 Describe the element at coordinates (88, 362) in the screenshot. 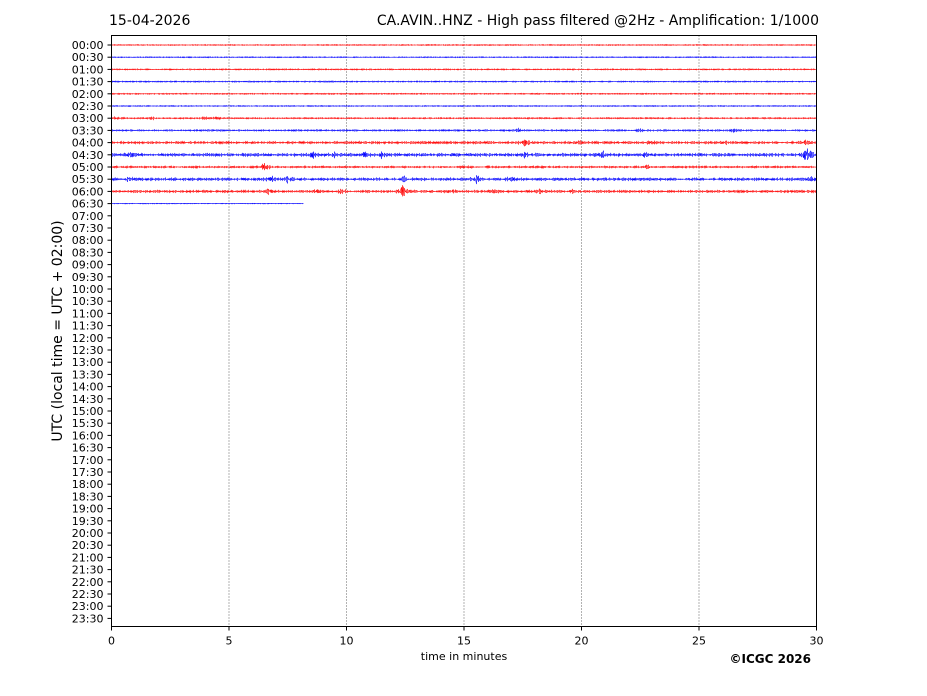

I see `y-tick-label: 13:00` at that location.